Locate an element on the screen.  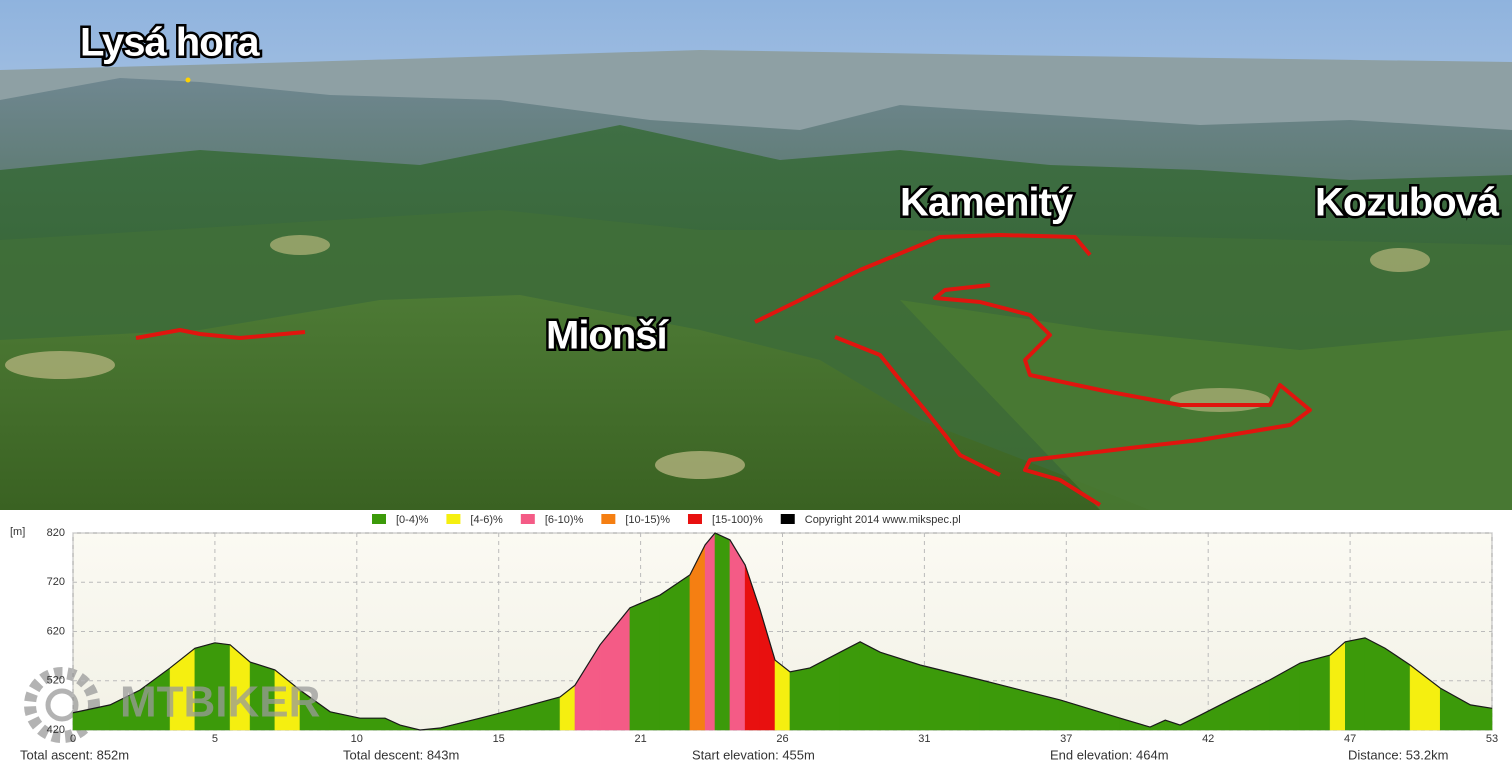
legend-label: Copyright 2014 www.mikspec.pl is located at coordinates (883, 520).